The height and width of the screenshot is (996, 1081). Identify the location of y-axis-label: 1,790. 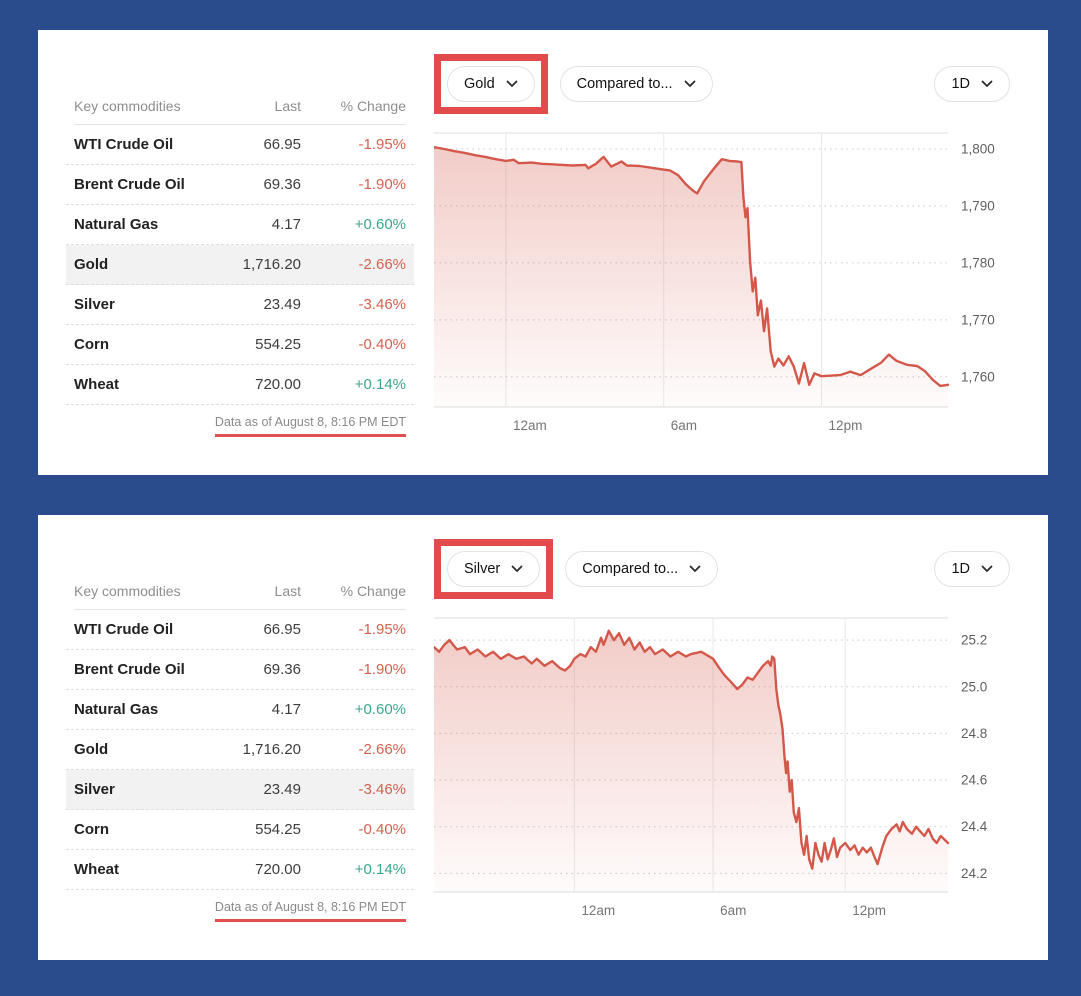
(978, 205).